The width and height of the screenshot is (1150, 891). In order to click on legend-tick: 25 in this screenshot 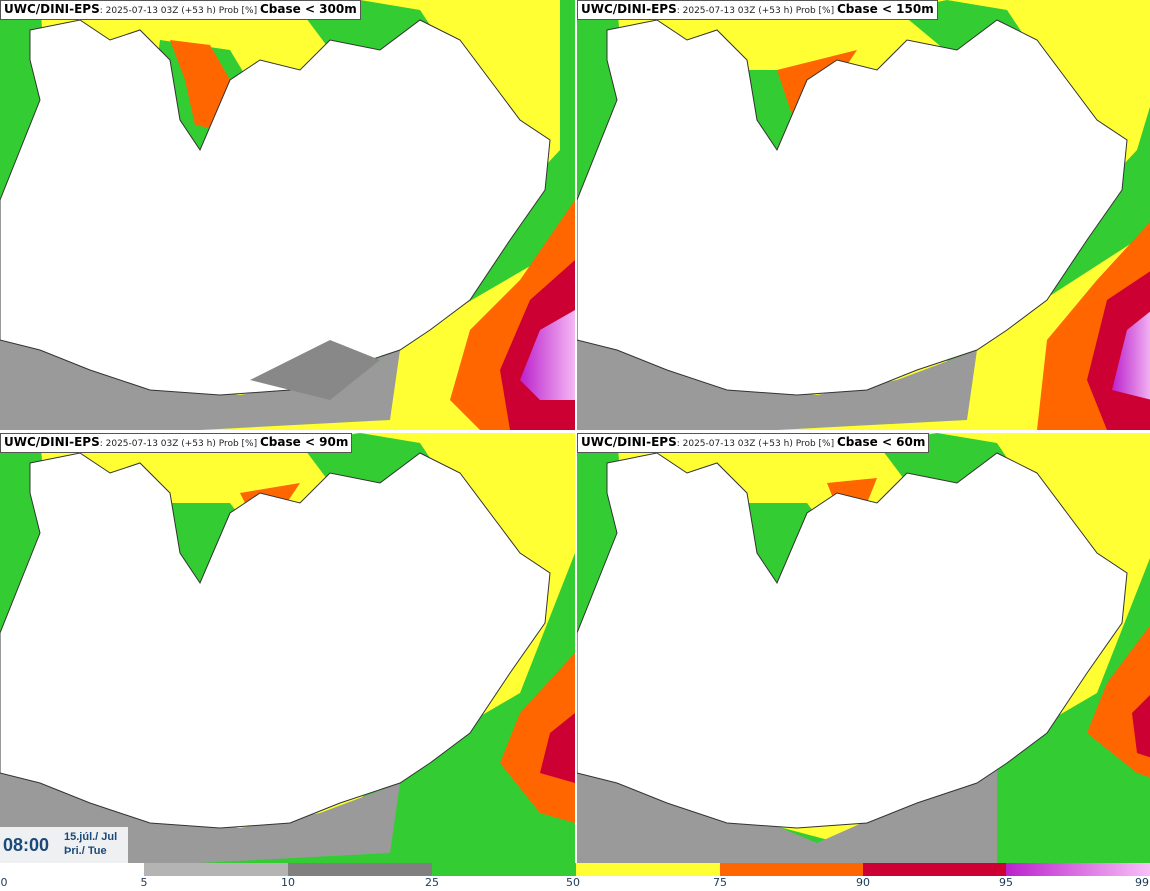, I will do `click(432, 882)`.